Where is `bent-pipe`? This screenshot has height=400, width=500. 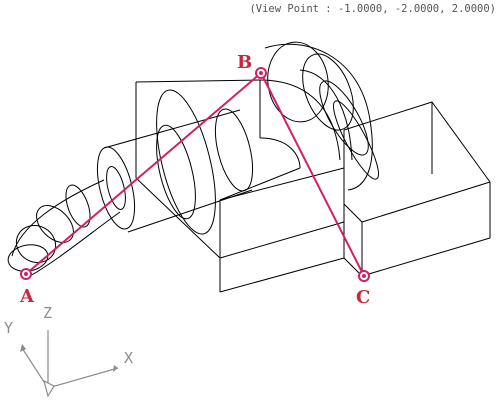 bent-pipe is located at coordinates (63, 228).